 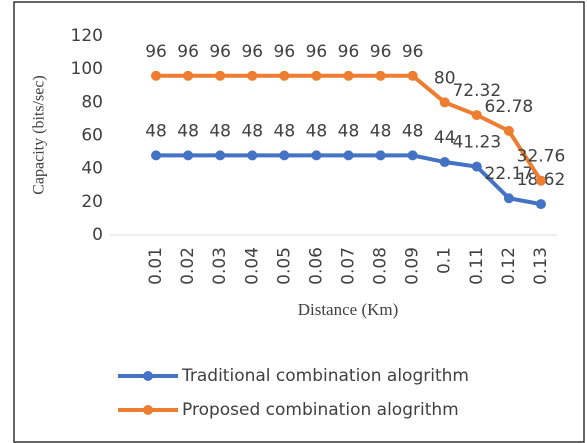 What do you see at coordinates (92, 102) in the screenshot?
I see `y-tick-label: 80` at bounding box center [92, 102].